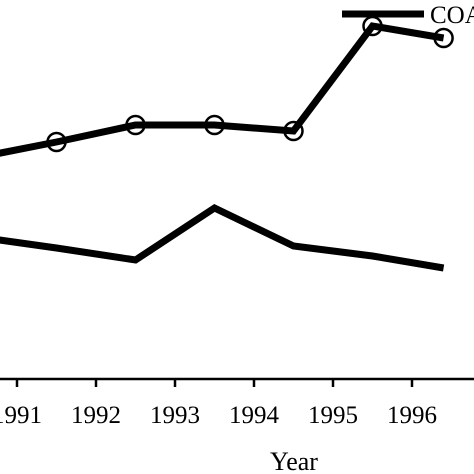  Describe the element at coordinates (452, 15) in the screenshot. I see `legend-label: COA` at that location.